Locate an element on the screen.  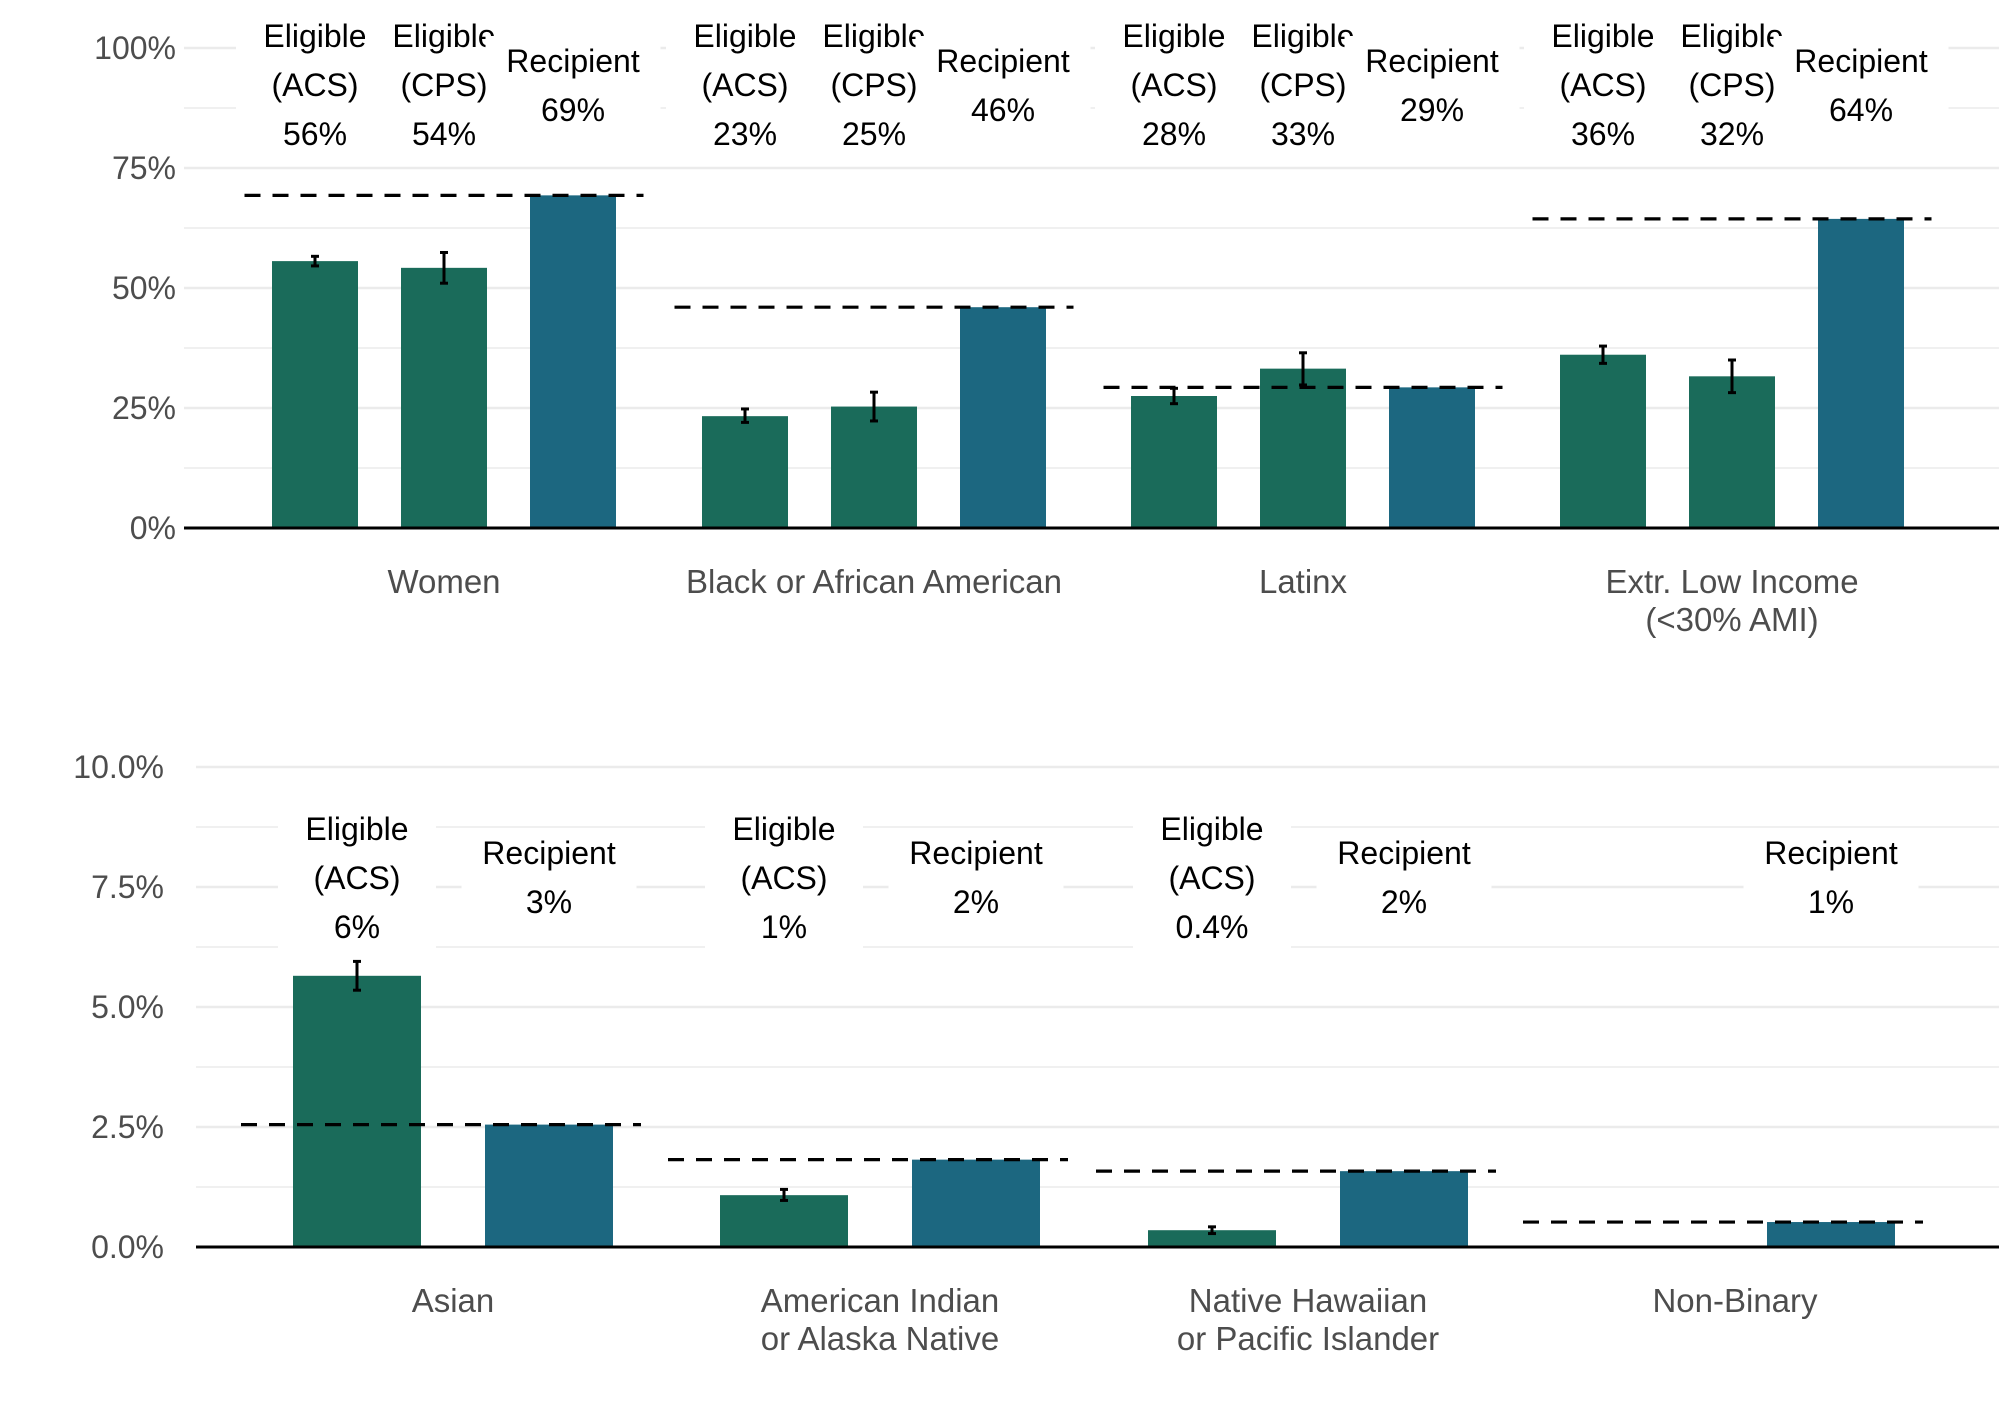
category-label: Black or African American is located at coordinates (874, 581).